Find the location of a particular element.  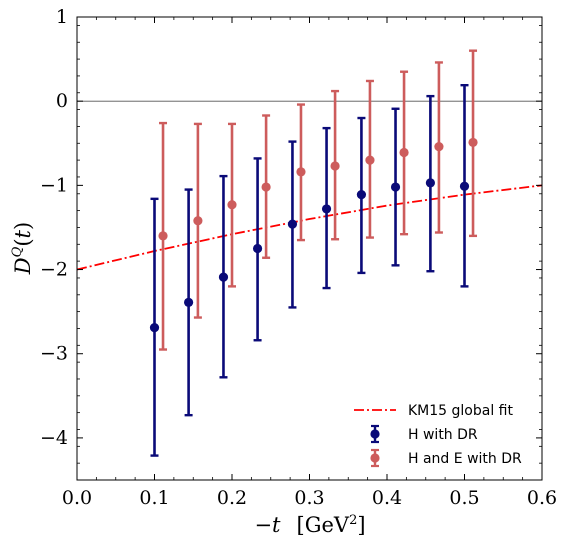

y-axis-title: DQ(t) is located at coordinates (22, 248).